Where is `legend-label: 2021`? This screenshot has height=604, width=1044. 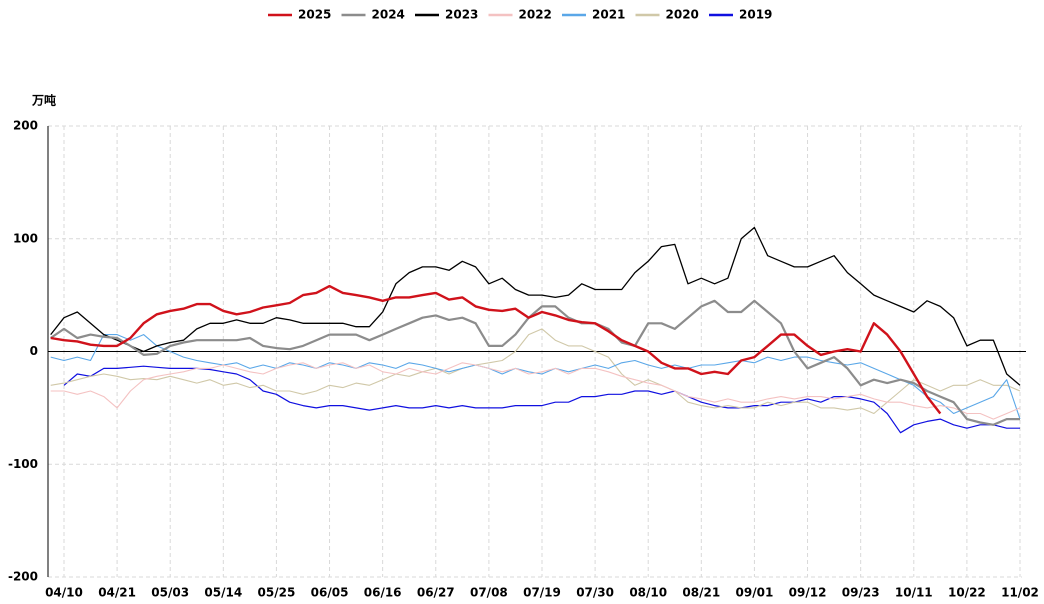
legend-label: 2021 is located at coordinates (608, 15).